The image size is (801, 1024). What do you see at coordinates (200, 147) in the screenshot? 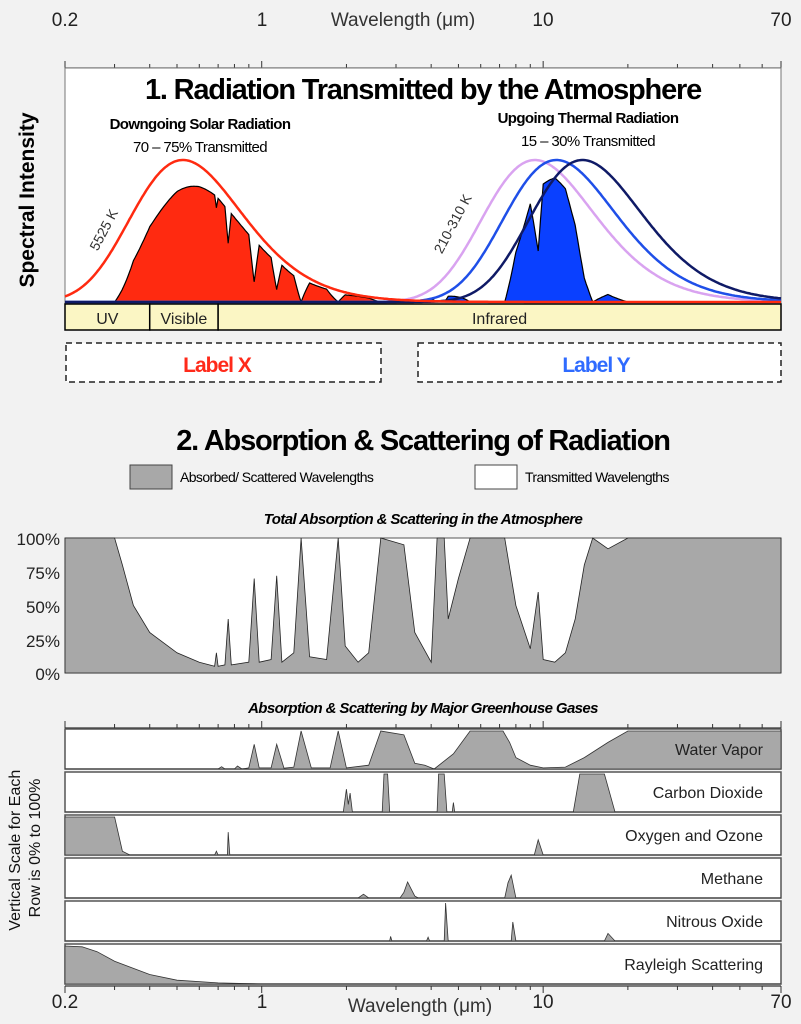
I see `solar-subtitle: 70 – 75% Transmitted` at bounding box center [200, 147].